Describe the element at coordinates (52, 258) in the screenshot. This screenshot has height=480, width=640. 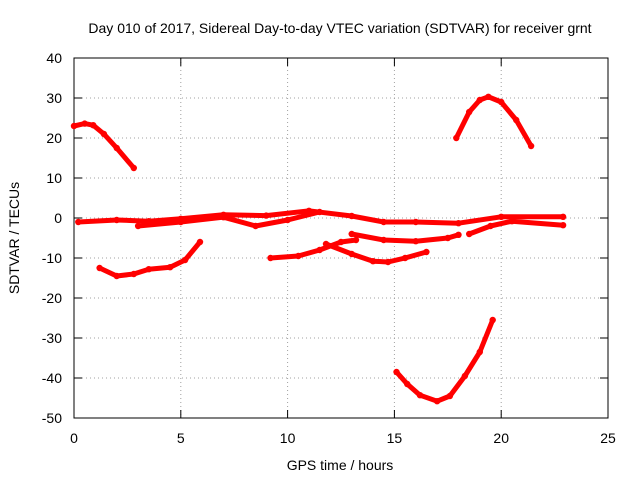
I see `y-tick-label: -10` at that location.